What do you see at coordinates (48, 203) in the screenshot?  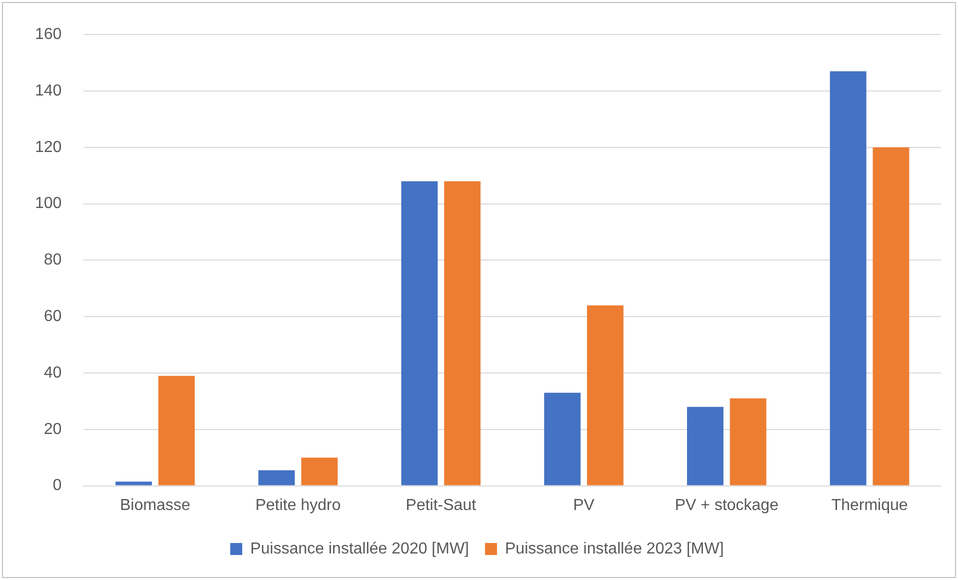 I see `y-tick-label: 100` at bounding box center [48, 203].